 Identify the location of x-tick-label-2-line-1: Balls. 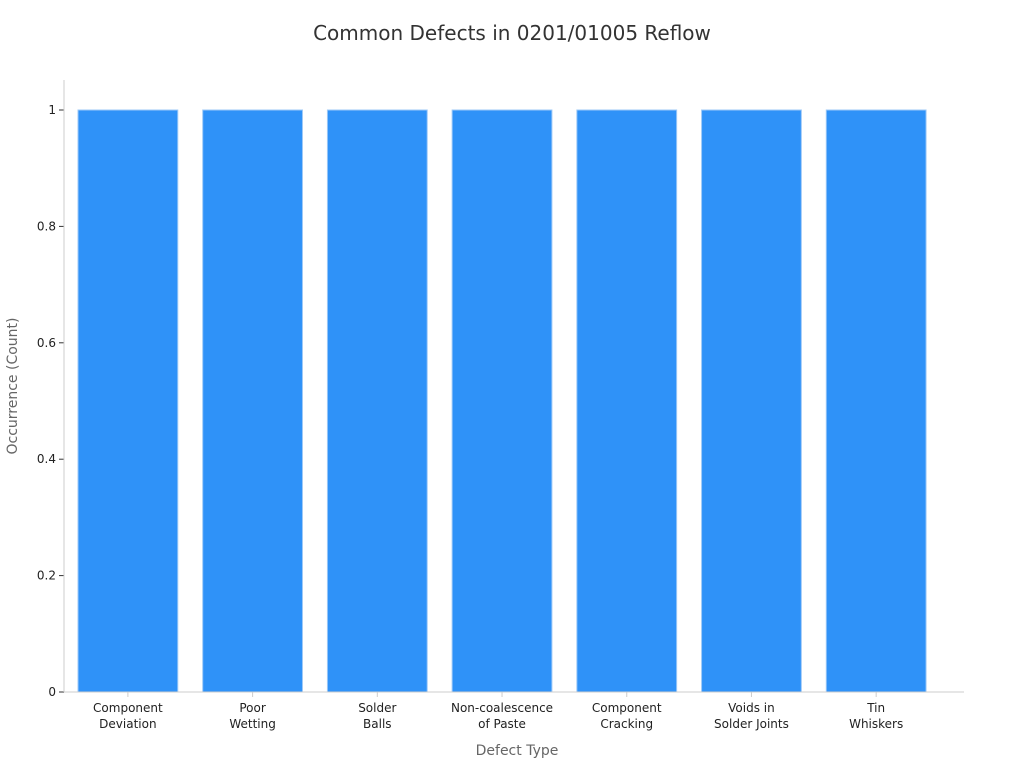
(377, 724).